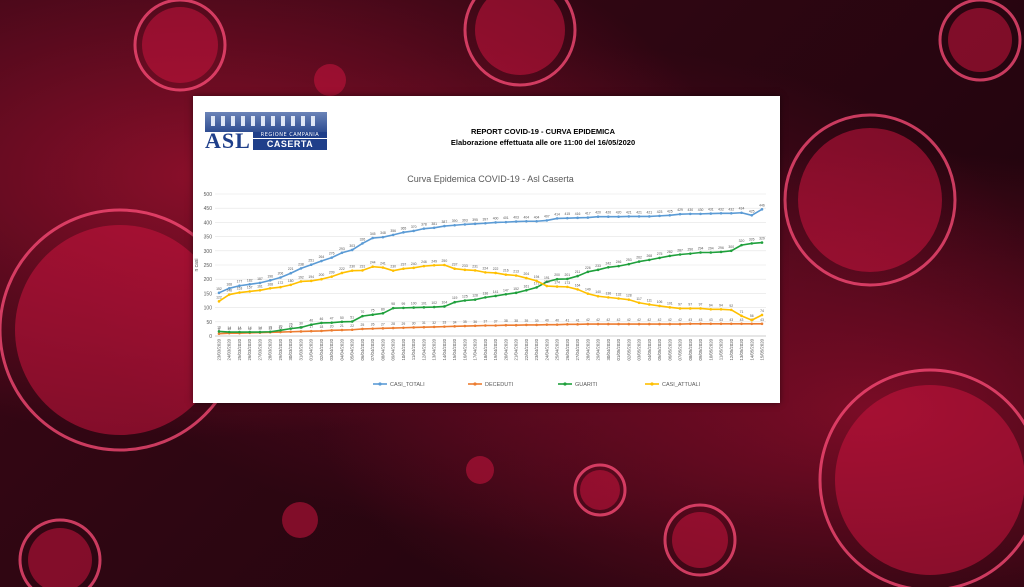 The image size is (1024, 587). What do you see at coordinates (578, 320) in the screenshot?
I see `data-label: 41` at bounding box center [578, 320].